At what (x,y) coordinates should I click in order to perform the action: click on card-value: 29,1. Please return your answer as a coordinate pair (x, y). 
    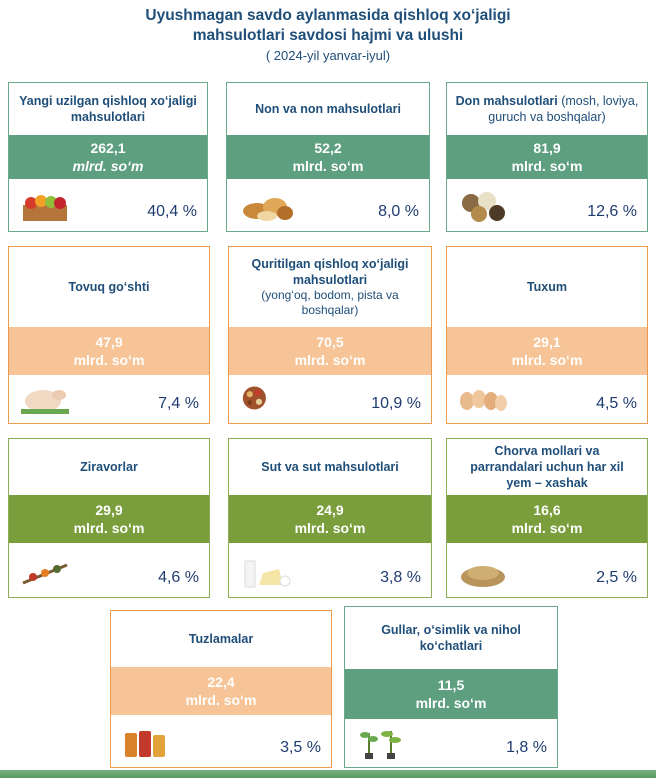
    Looking at the image, I should click on (547, 342).